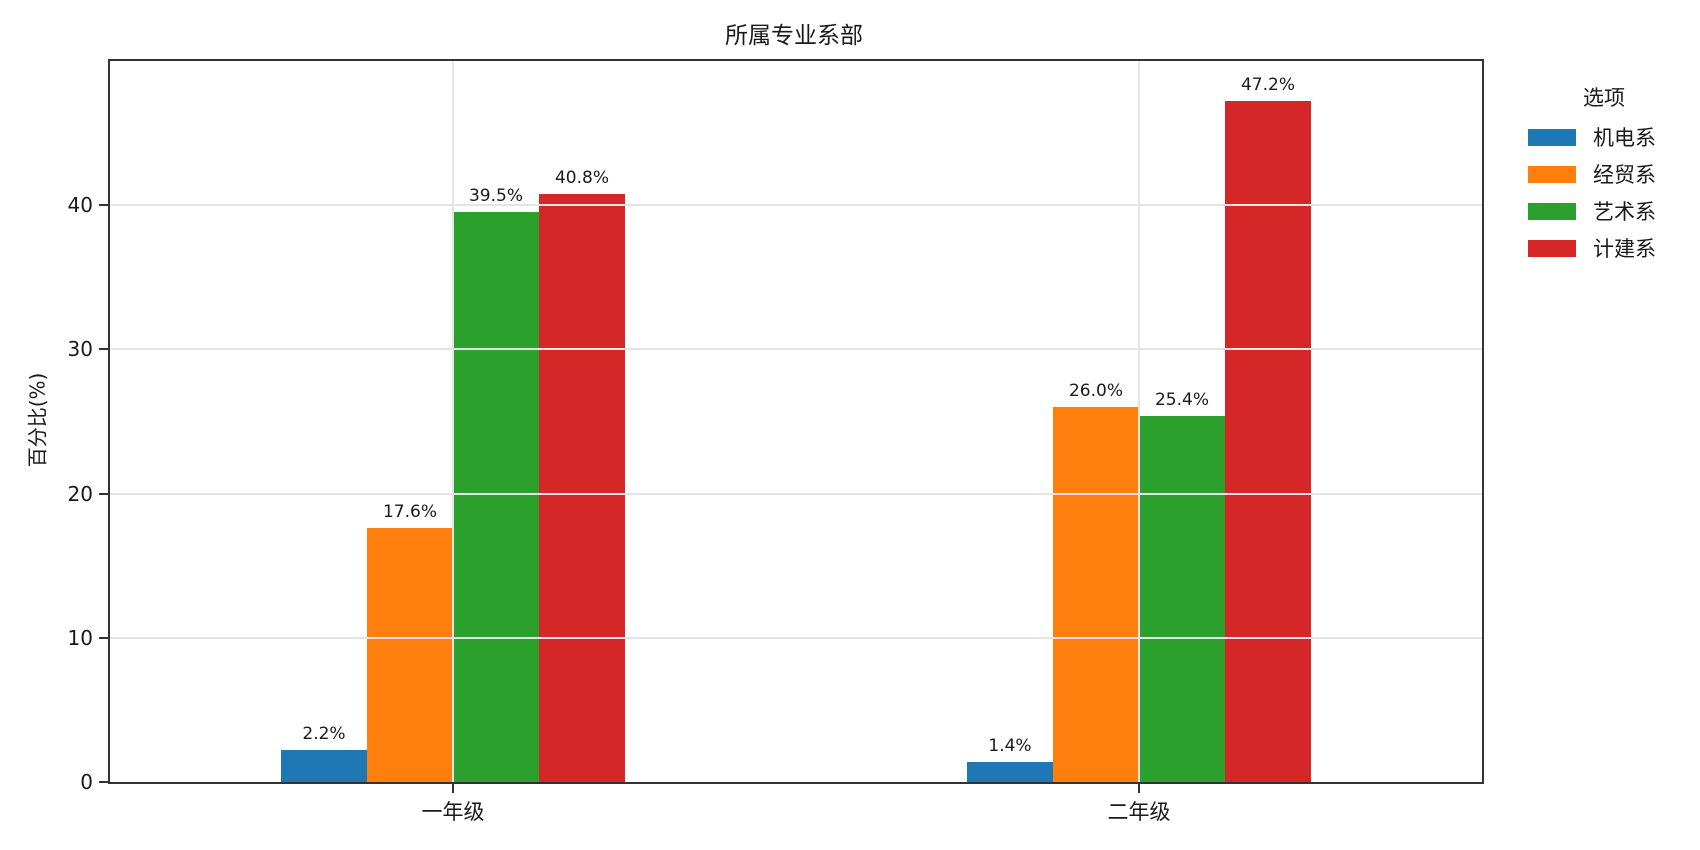 The height and width of the screenshot is (850, 1700). What do you see at coordinates (80, 637) in the screenshot?
I see `y-tick-label: 10` at bounding box center [80, 637].